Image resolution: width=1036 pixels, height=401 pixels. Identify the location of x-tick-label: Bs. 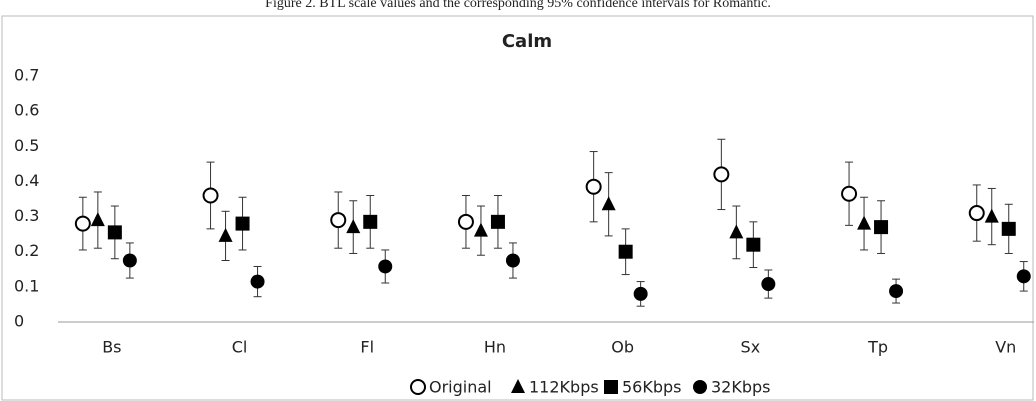
(111, 347).